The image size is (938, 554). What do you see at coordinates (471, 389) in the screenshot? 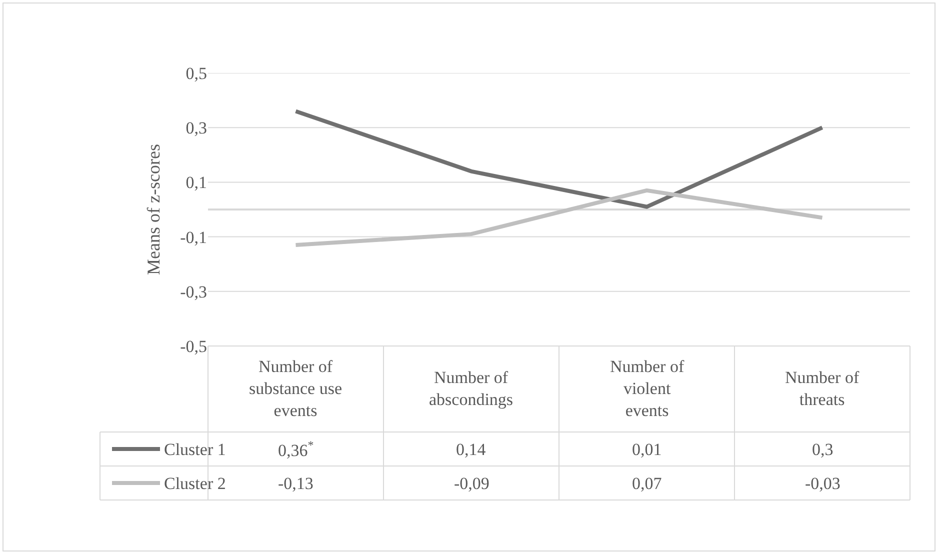
I see `x-tick-label: Number of abscondings` at bounding box center [471, 389].